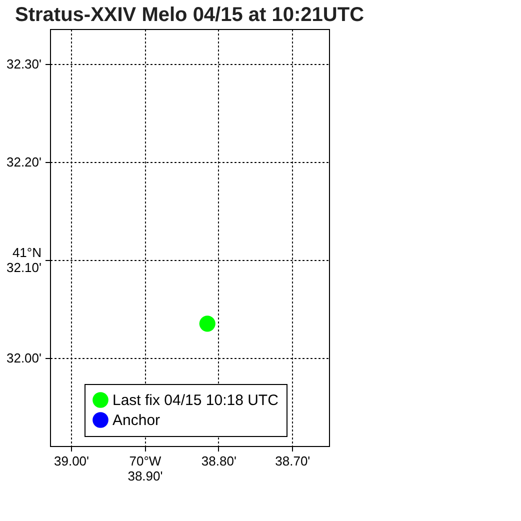  What do you see at coordinates (72, 461) in the screenshot?
I see `x-tick-label: 39.00'` at bounding box center [72, 461].